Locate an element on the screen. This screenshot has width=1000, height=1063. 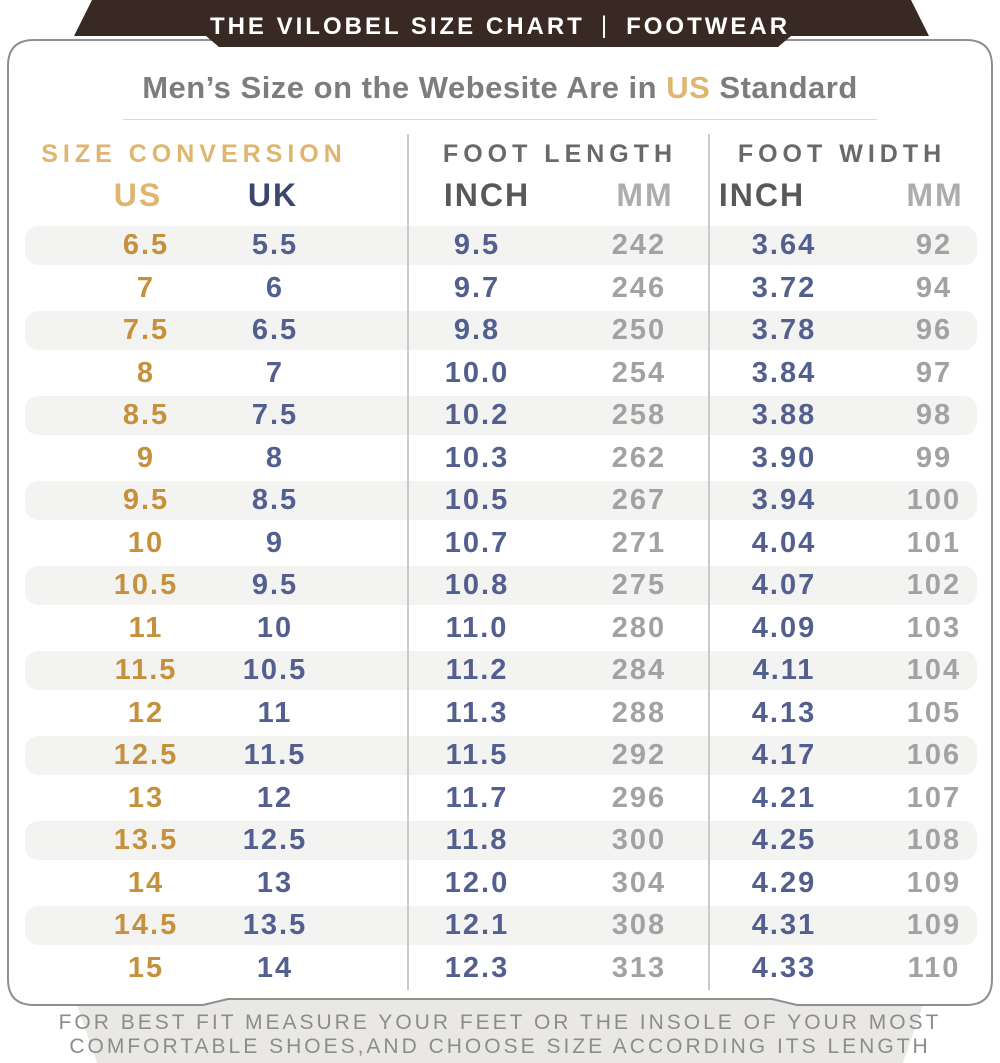
cell-width-inch: 4.31 is located at coordinates (784, 925).